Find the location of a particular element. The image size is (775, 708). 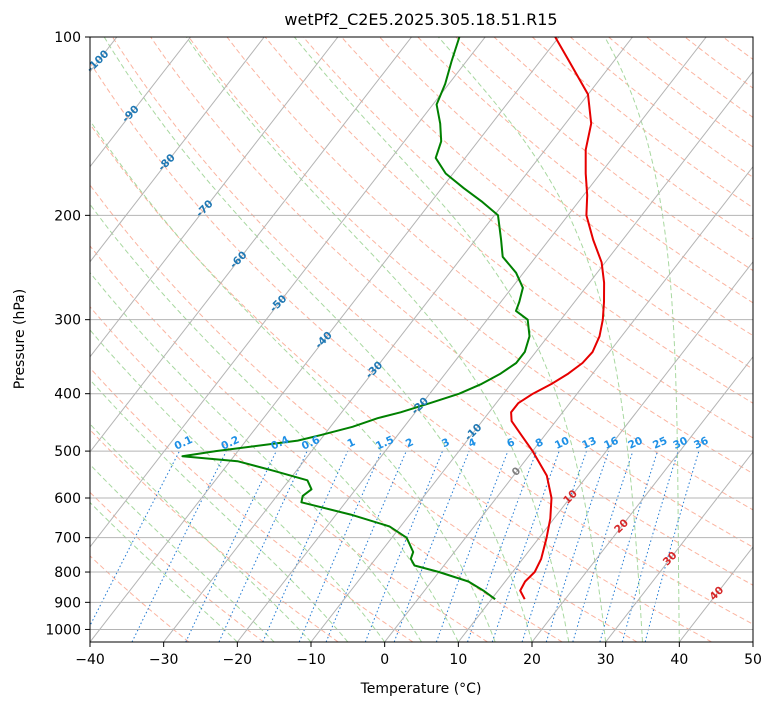

mixing-ratio-label: 30 is located at coordinates (680, 443).